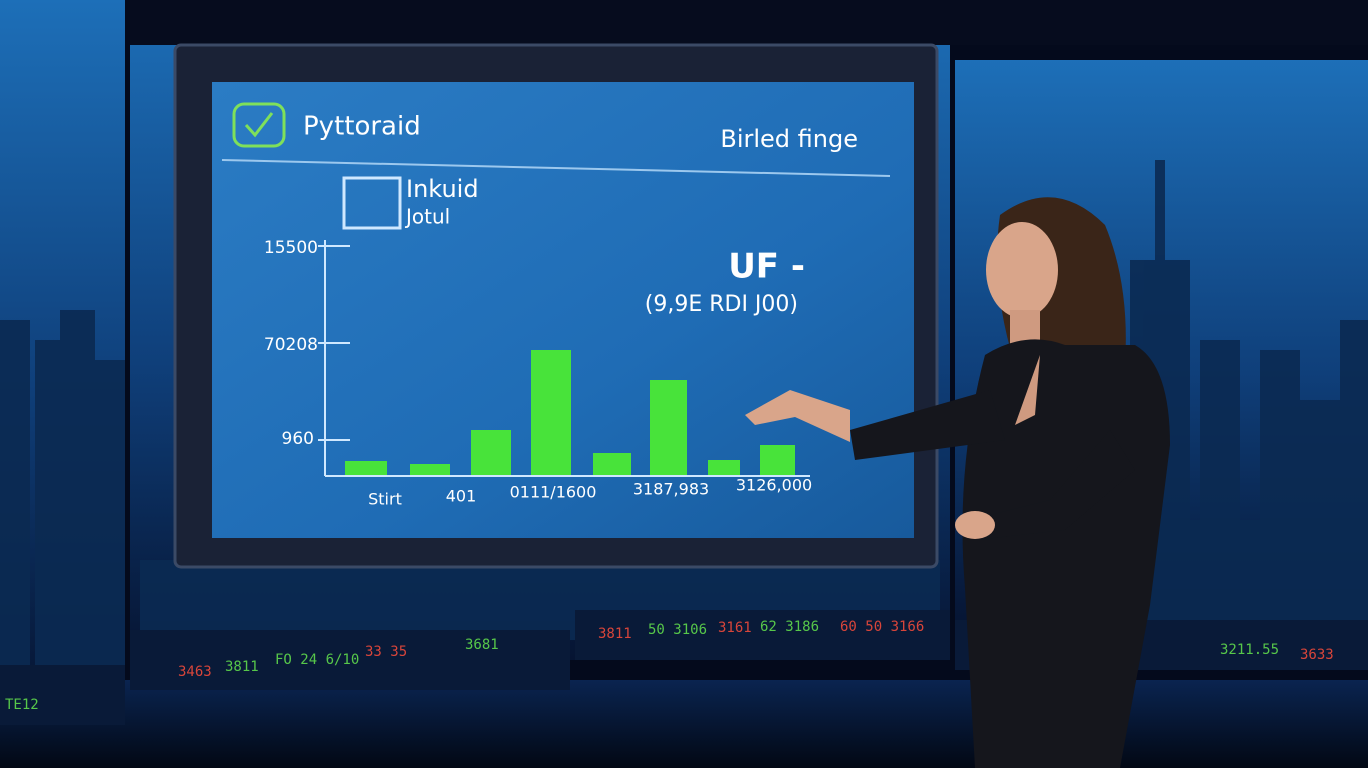  What do you see at coordinates (386, 652) in the screenshot?
I see `ticker-text: 33 35` at bounding box center [386, 652].